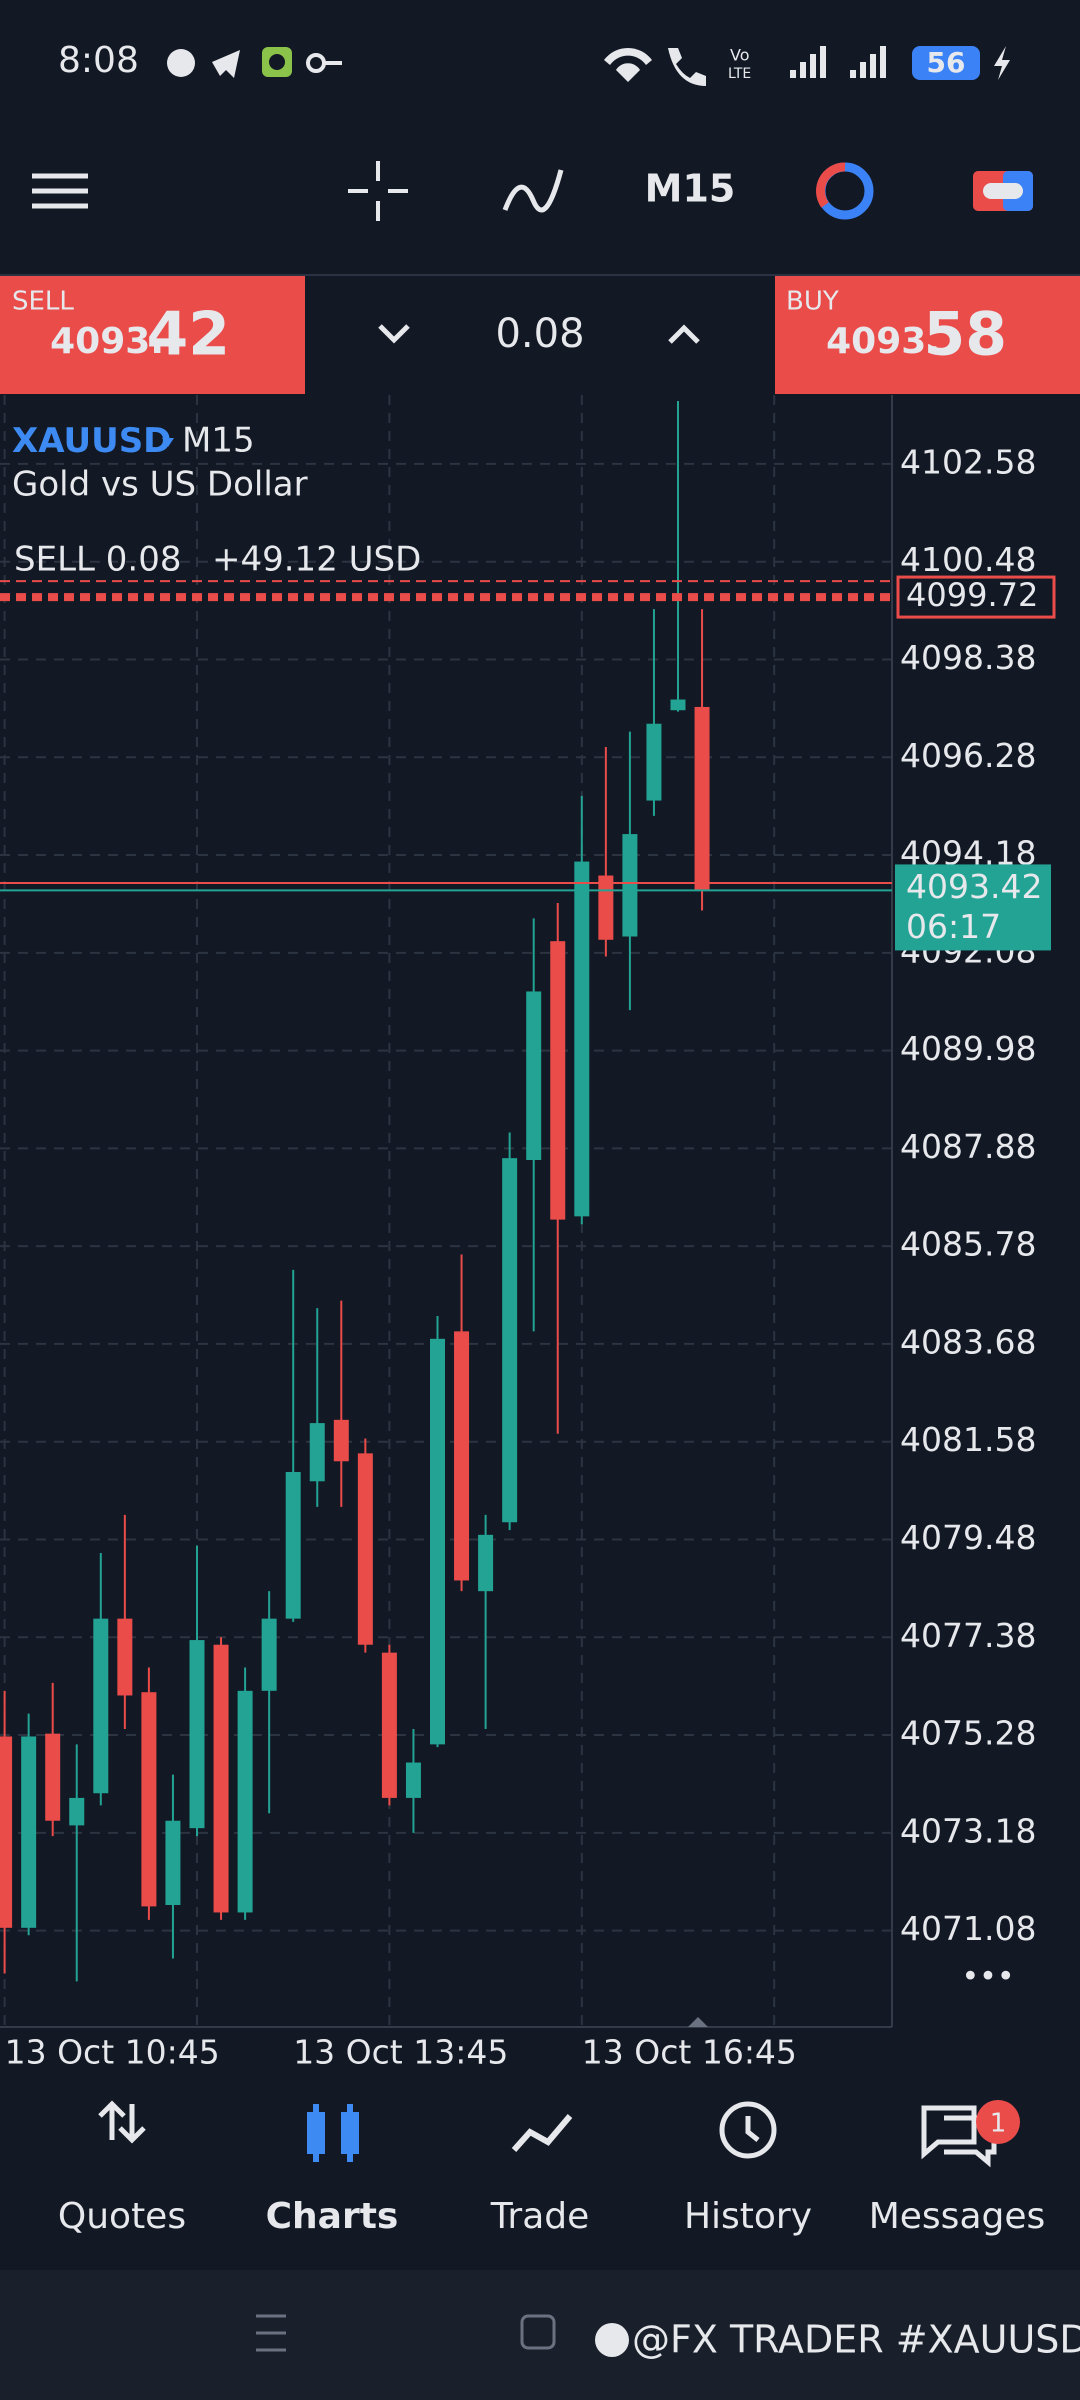 The image size is (1080, 2400). What do you see at coordinates (168, 442) in the screenshot?
I see `symbol-dropdown` at bounding box center [168, 442].